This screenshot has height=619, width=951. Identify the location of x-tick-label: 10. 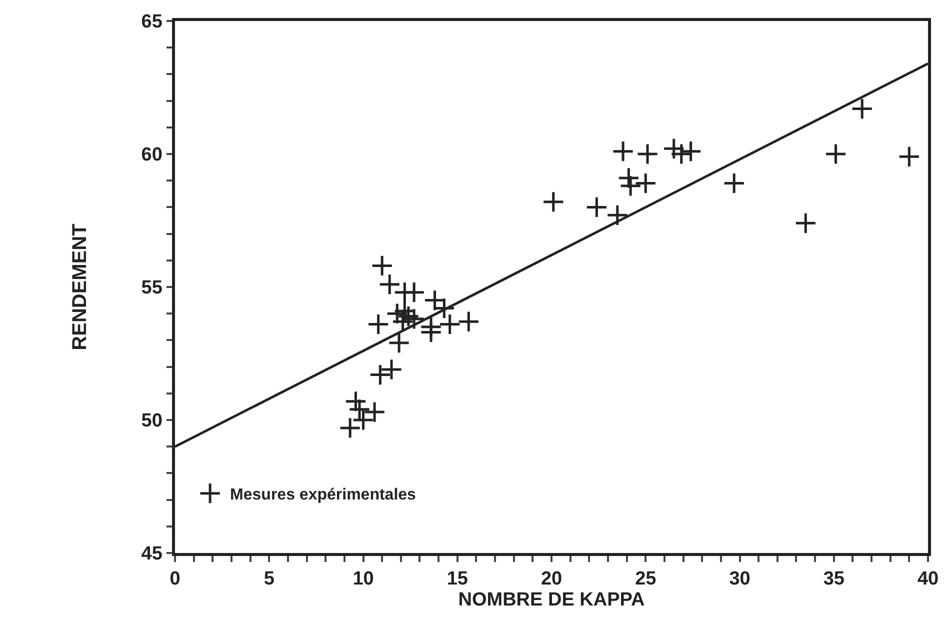
(363, 579).